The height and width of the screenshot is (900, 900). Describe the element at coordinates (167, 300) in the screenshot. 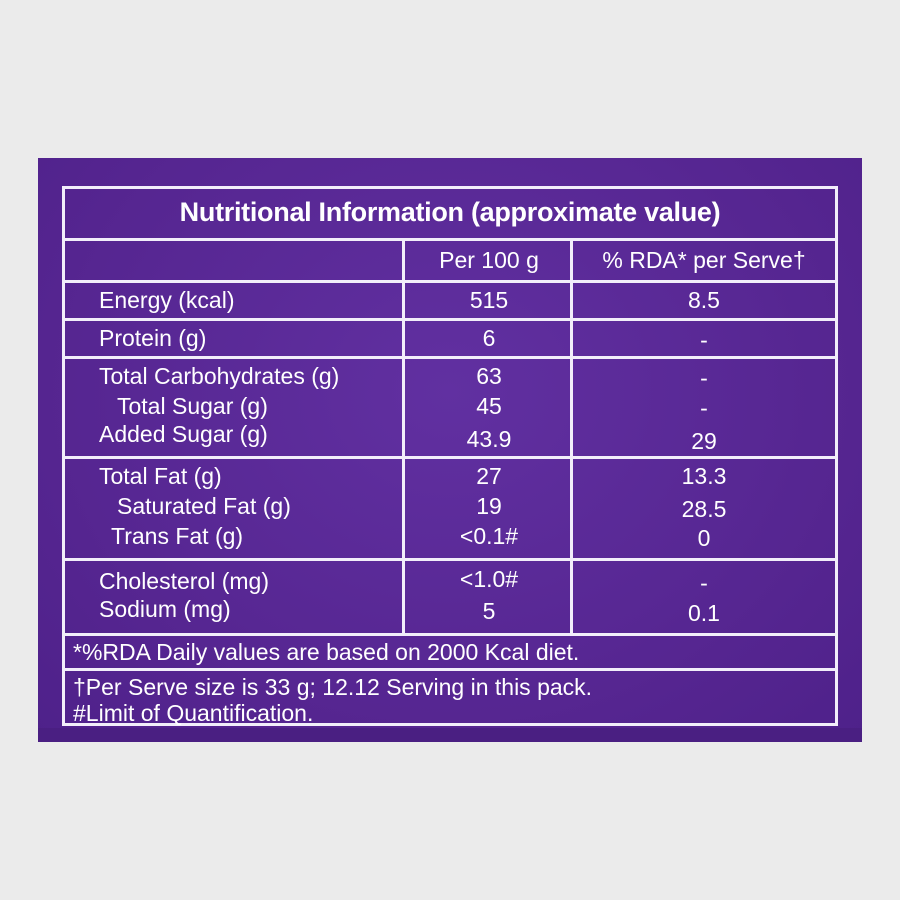

I see `row-label: Energy (kcal)` at that location.